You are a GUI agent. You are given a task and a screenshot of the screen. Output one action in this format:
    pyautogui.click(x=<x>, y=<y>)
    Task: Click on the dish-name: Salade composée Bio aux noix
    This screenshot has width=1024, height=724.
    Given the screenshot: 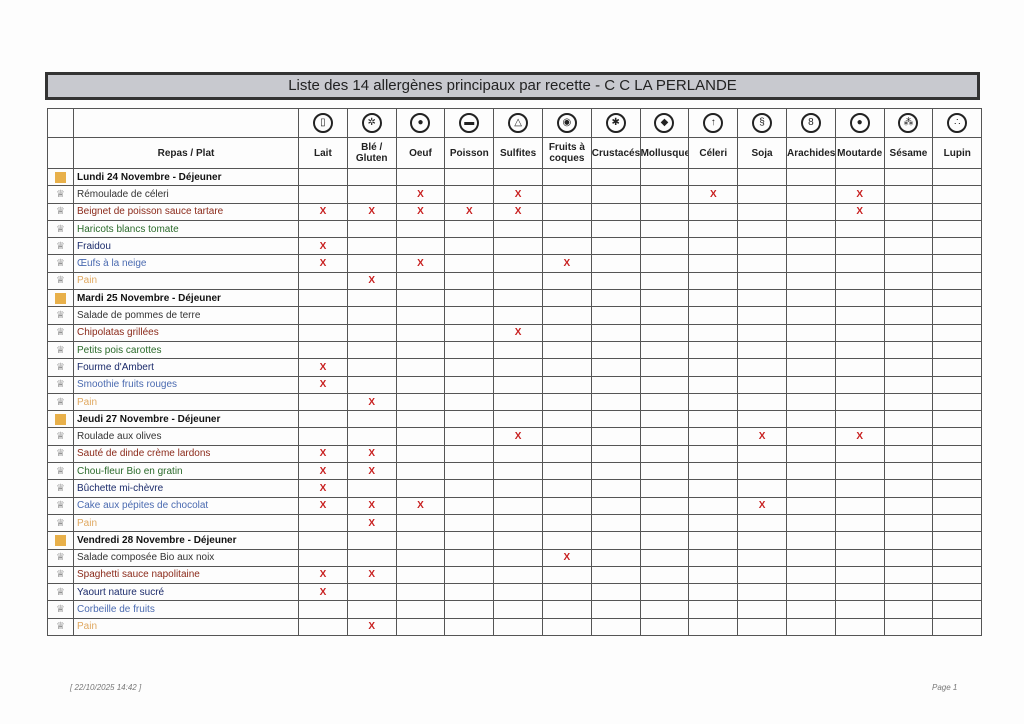 What is the action you would take?
    pyautogui.click(x=186, y=557)
    